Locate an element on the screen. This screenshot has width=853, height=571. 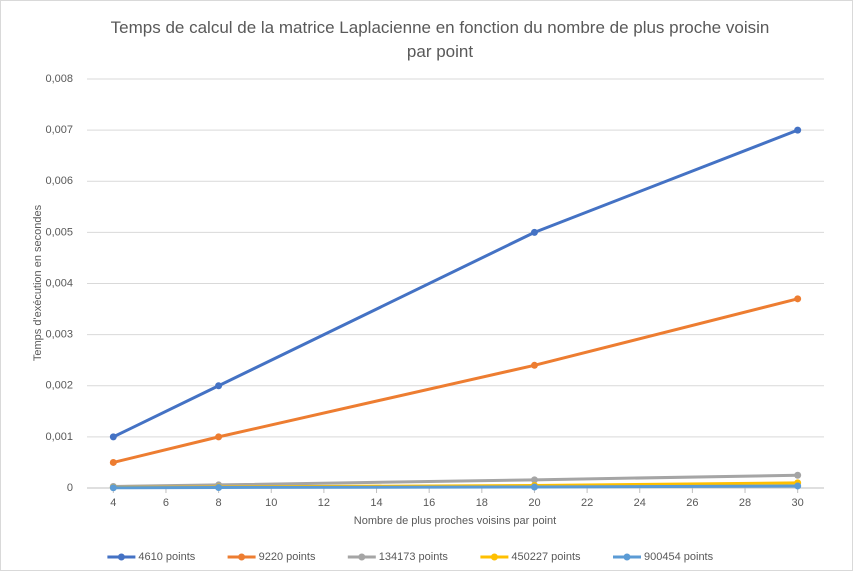
y-tick-label: 0,003 is located at coordinates (59, 335).